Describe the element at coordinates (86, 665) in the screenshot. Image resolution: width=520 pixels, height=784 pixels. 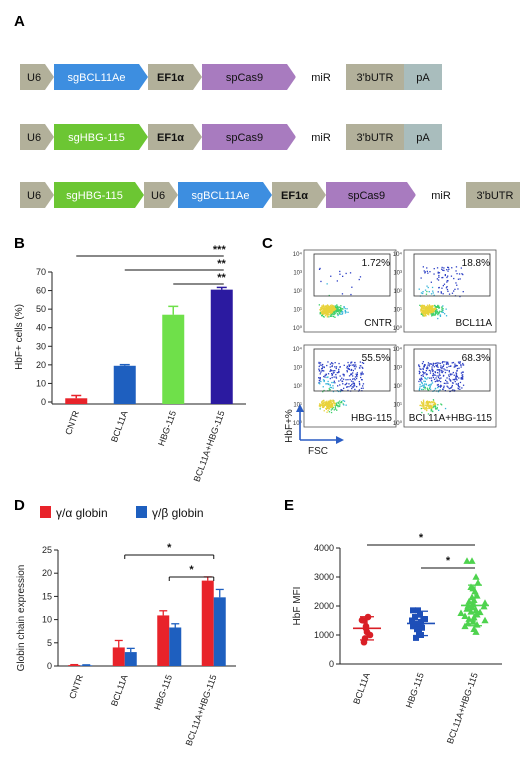
I see `bar-gamma-beta` at that location.